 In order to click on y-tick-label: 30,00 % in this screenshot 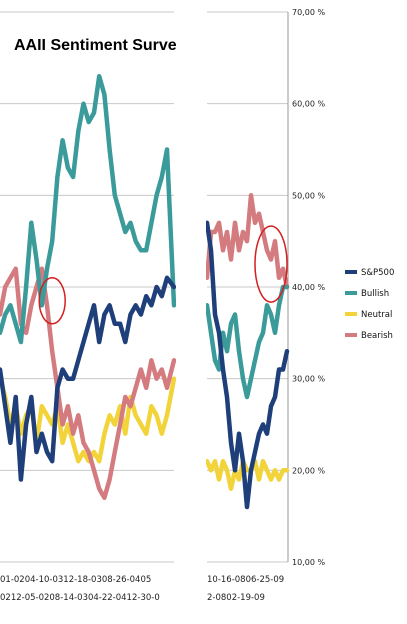, I will do `click(308, 379)`.